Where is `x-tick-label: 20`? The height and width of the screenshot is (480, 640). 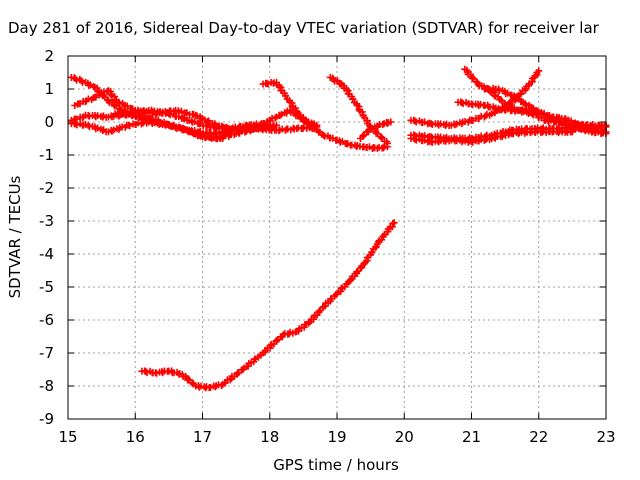
x-tick-label: 20 is located at coordinates (404, 437).